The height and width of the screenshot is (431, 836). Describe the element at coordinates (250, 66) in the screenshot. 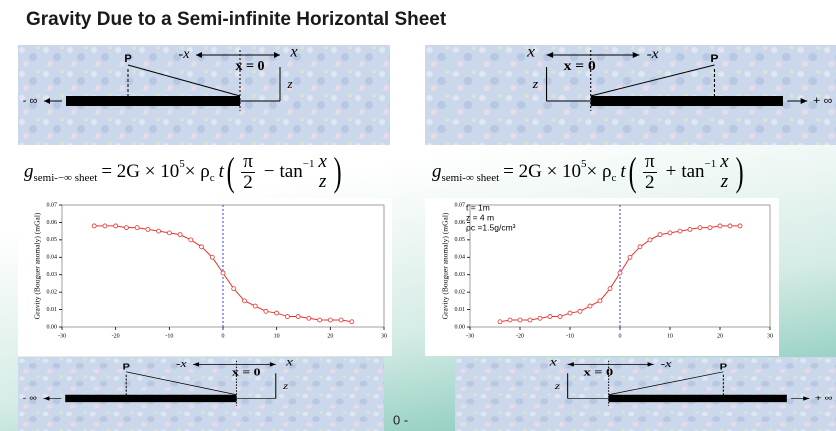

I see `diagram-label: x = 0` at that location.